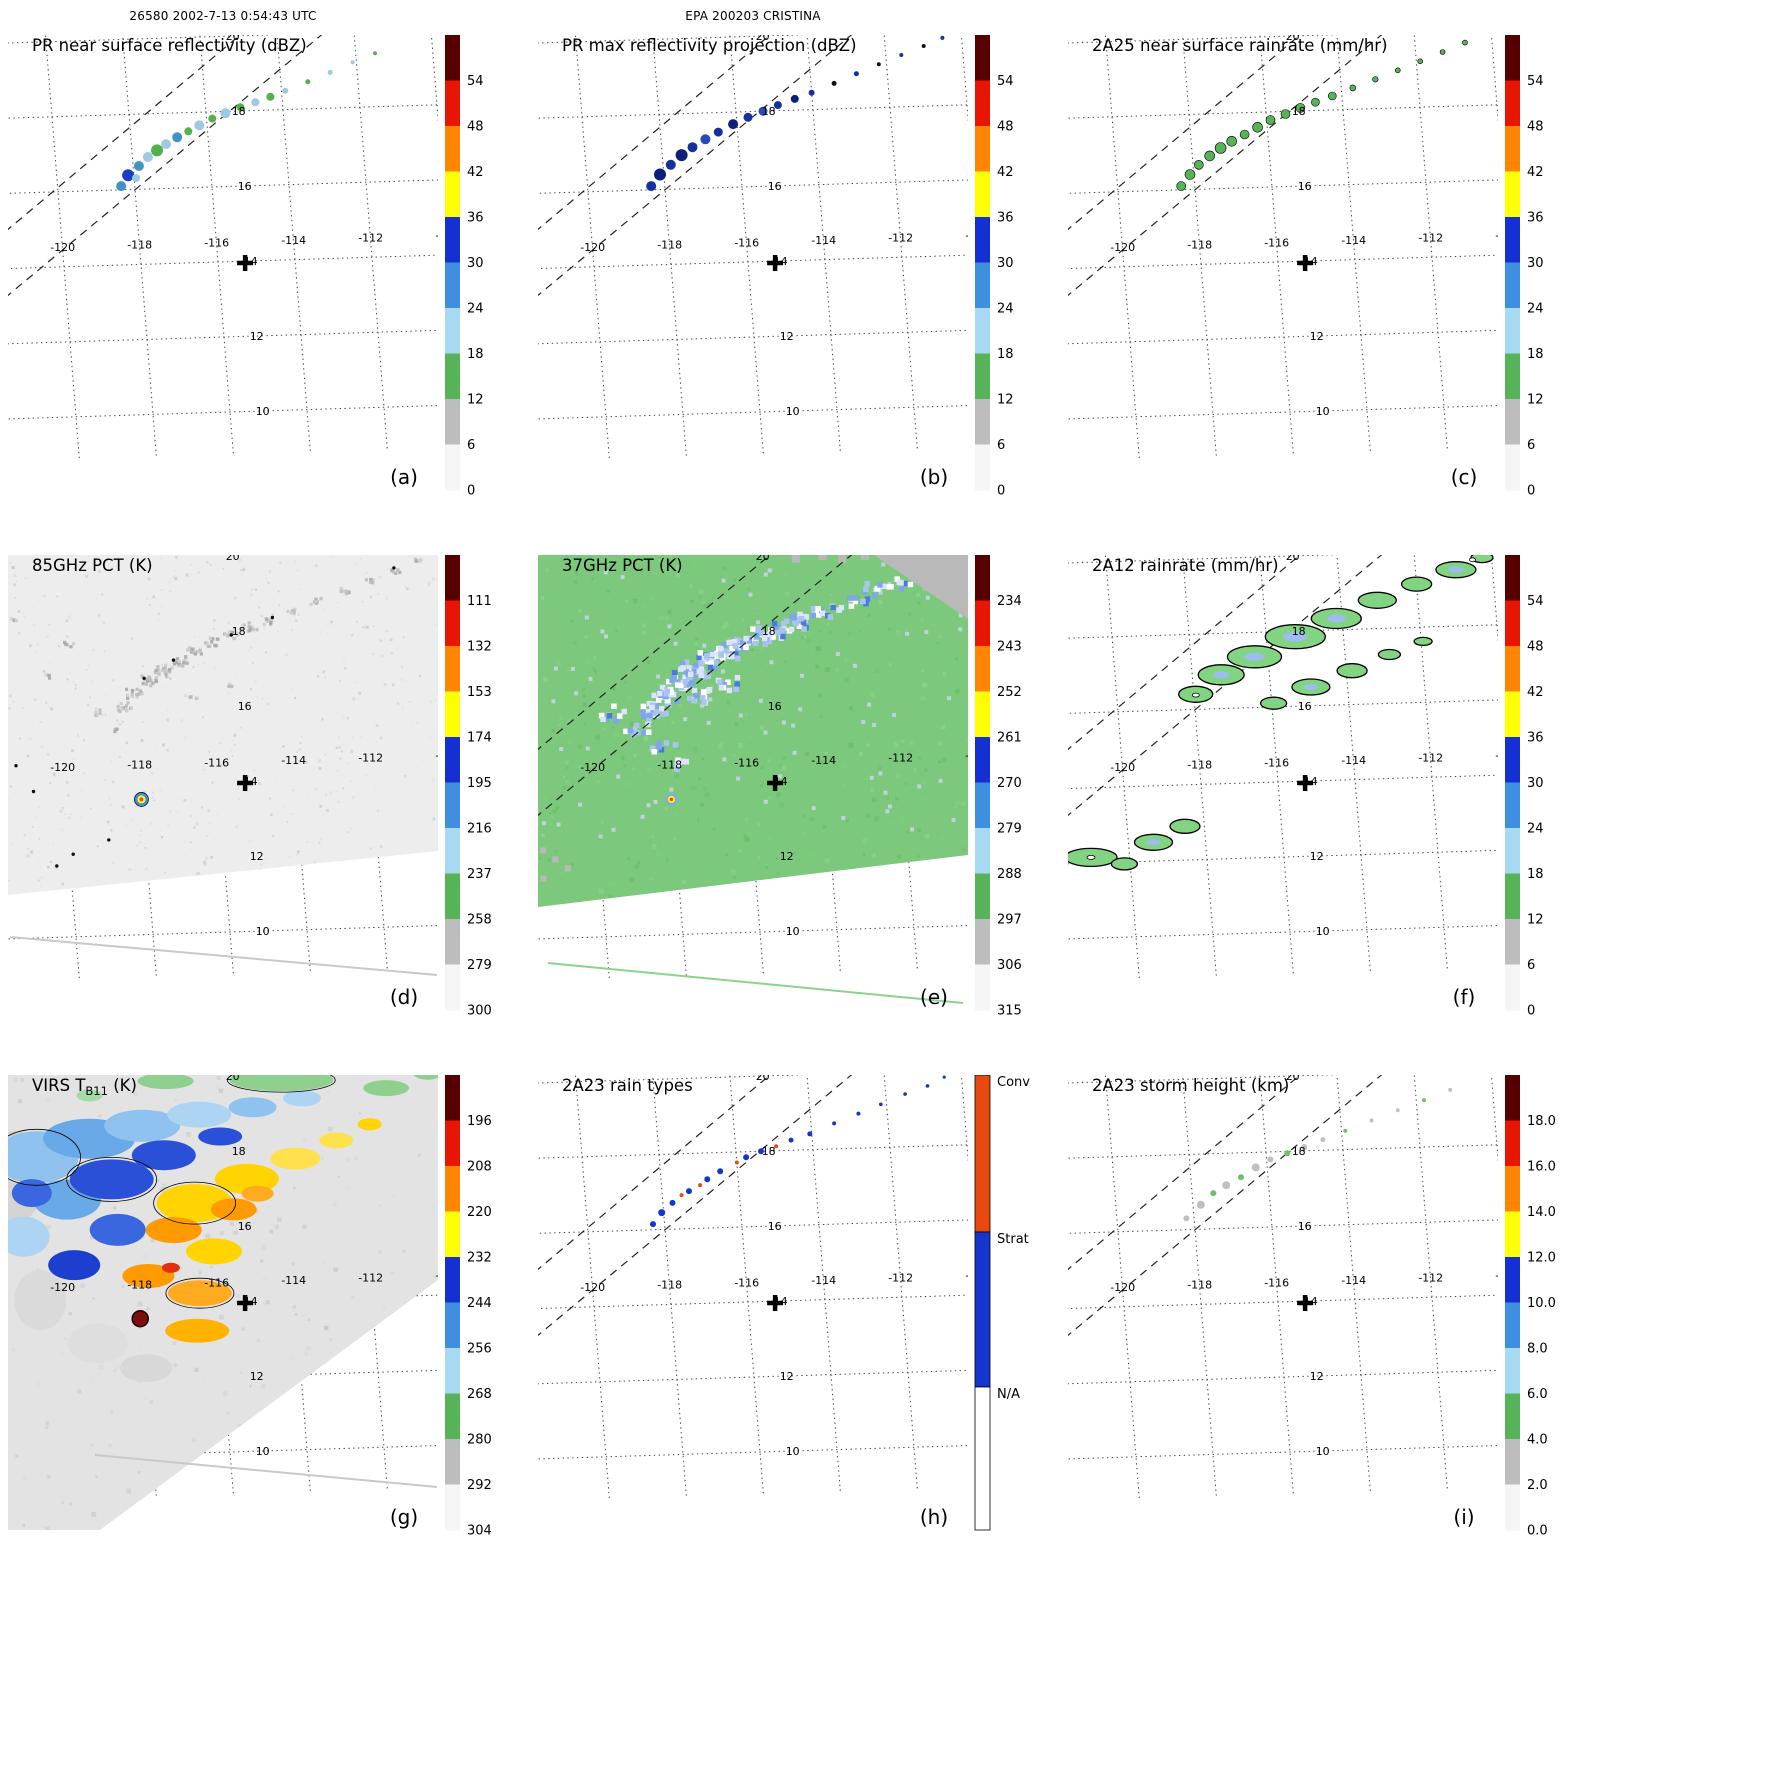 The width and height of the screenshot is (1771, 1771). I want to click on rain-patch-core, so click(1455, 569).